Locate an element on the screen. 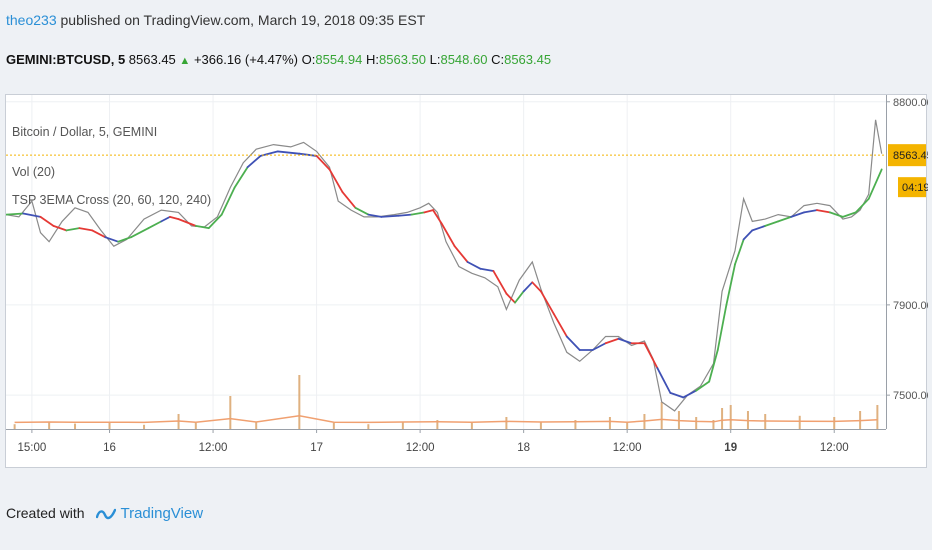 This screenshot has height=550, width=932. last-price-tag-label: 8563.45 is located at coordinates (910, 156).